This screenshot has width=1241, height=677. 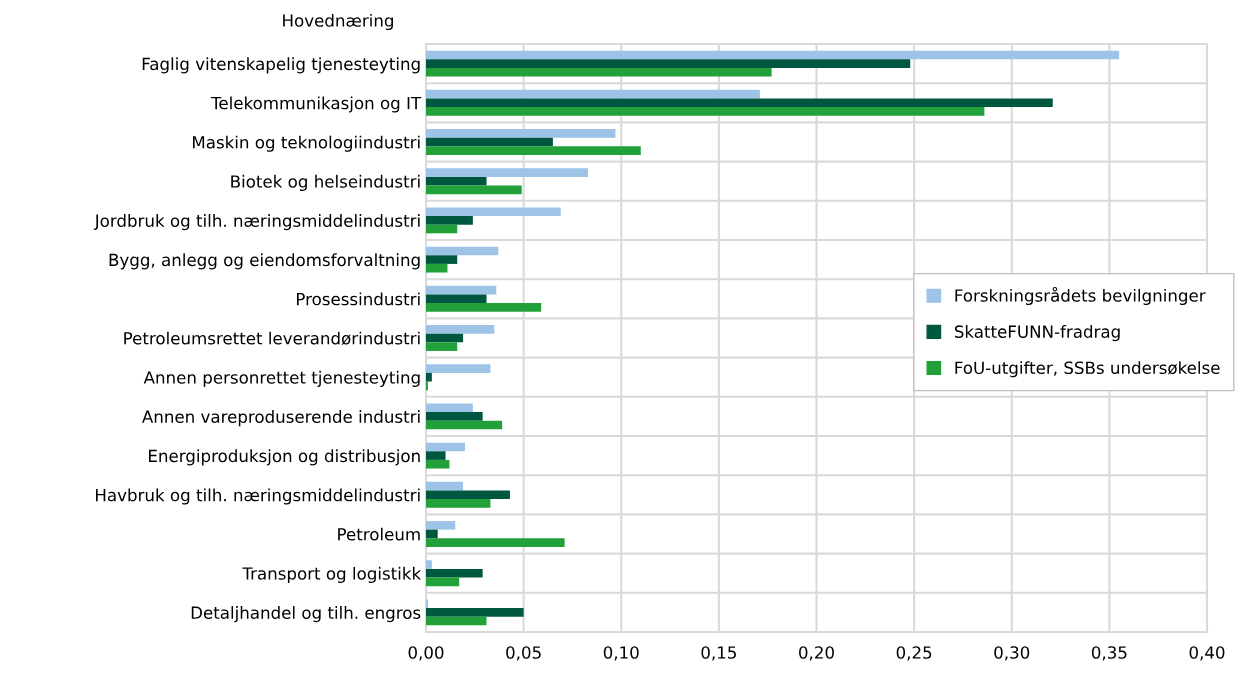 I want to click on y-tick-label: Energiproduksjon og distribusjon, so click(x=284, y=457).